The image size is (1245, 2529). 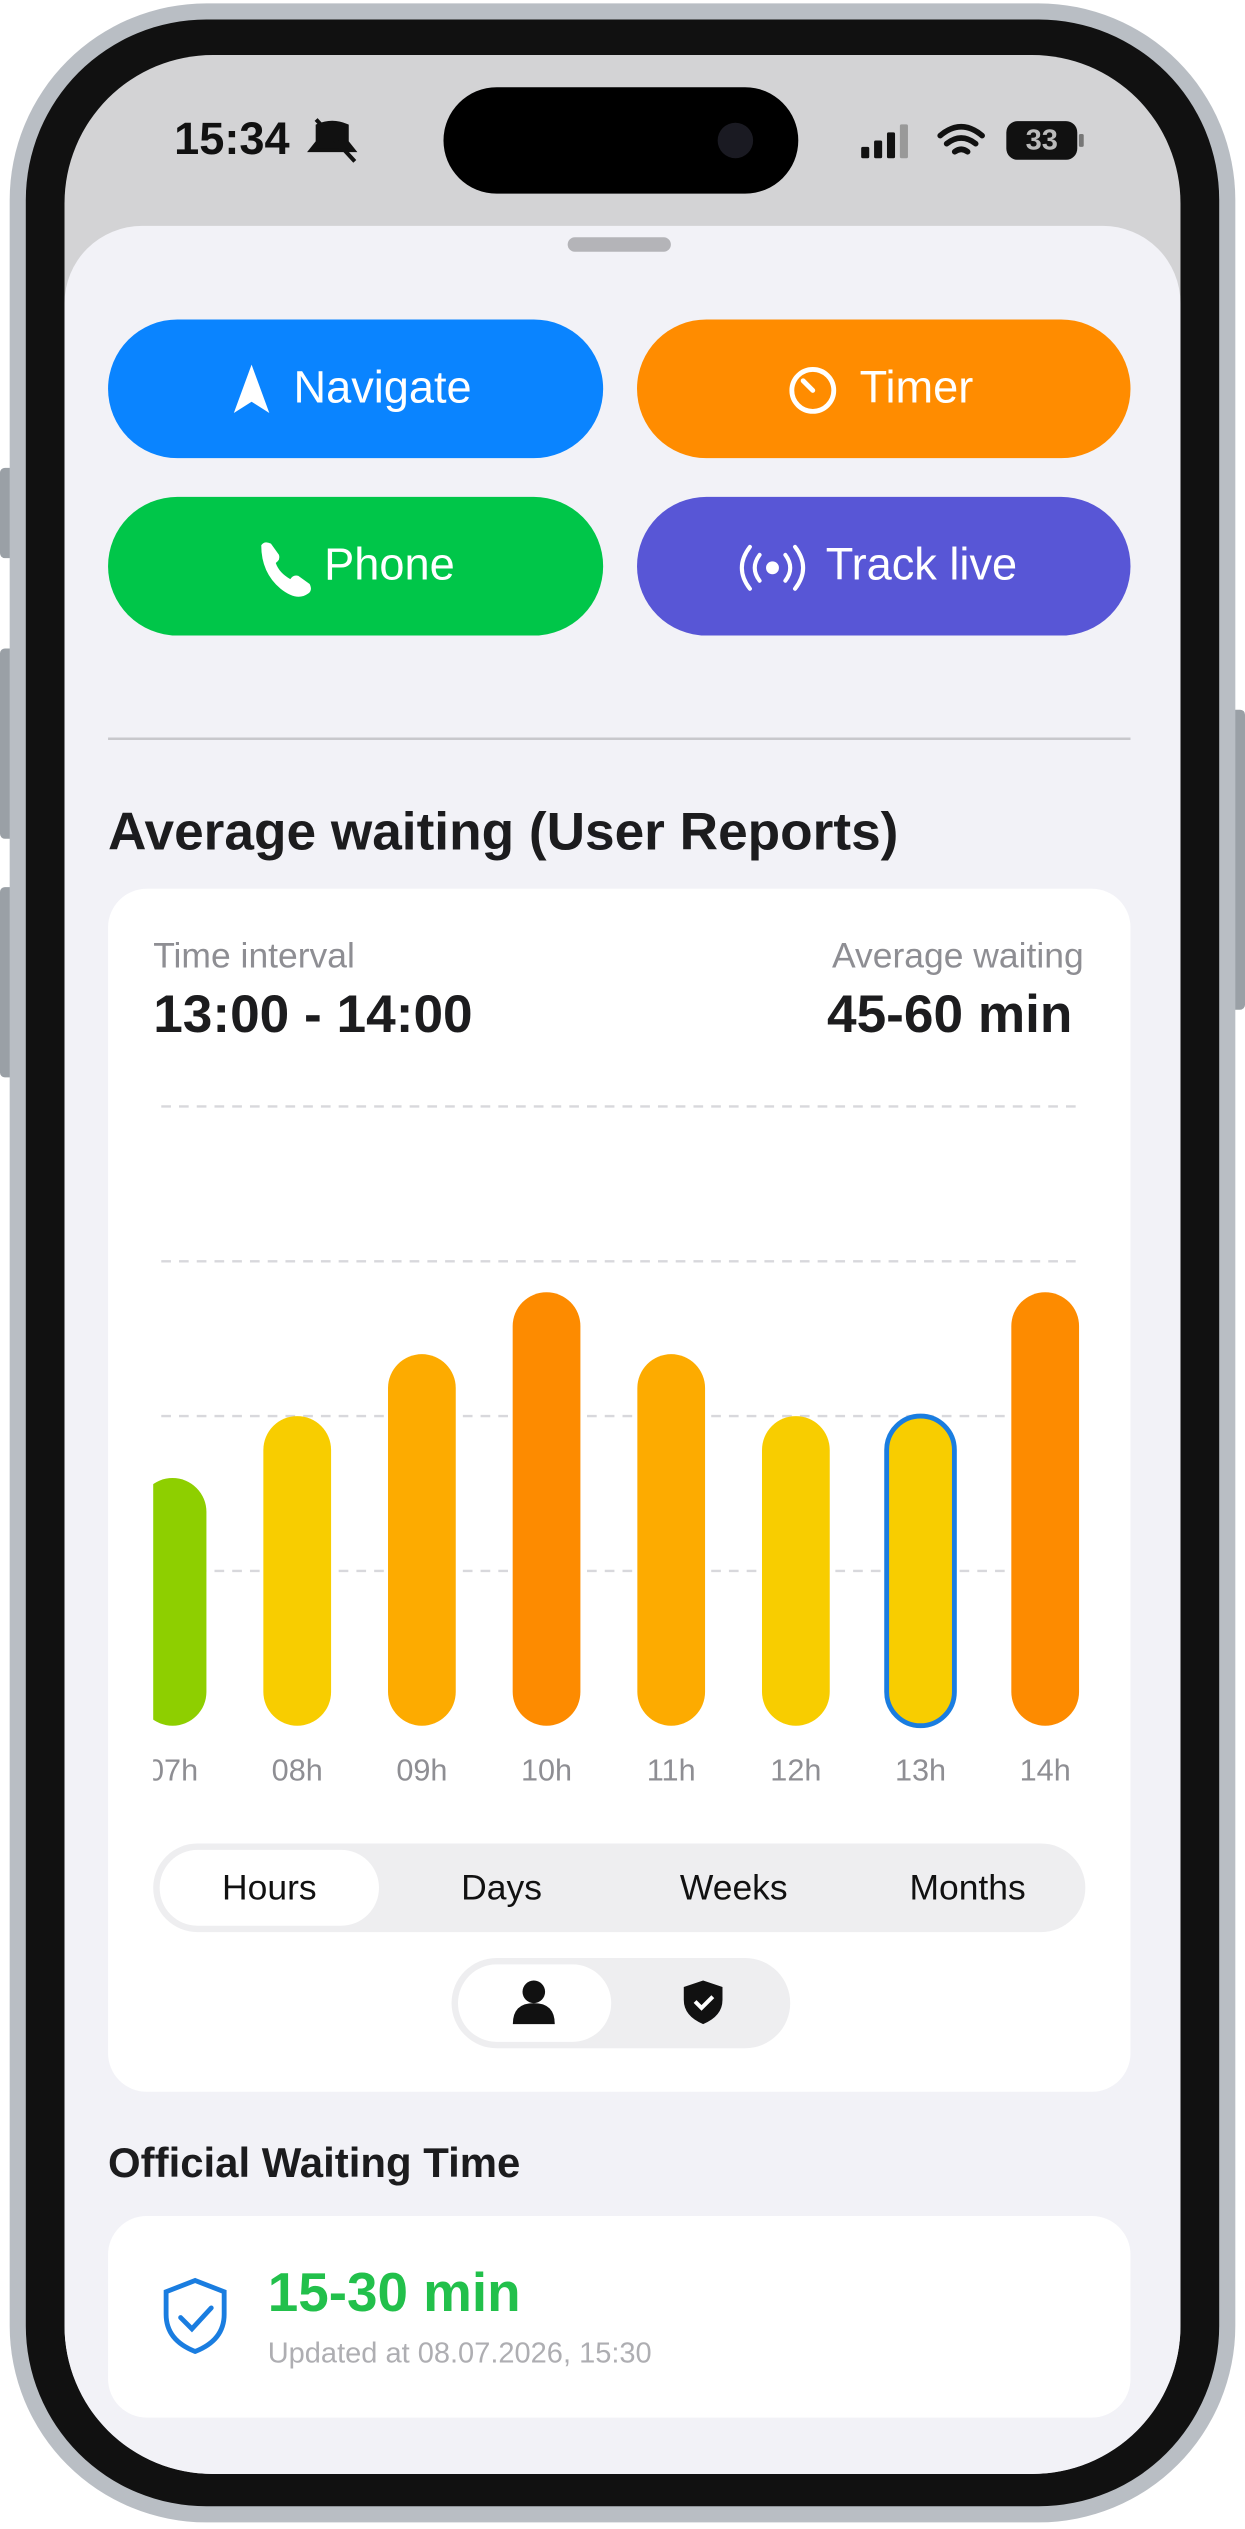 What do you see at coordinates (460, 2353) in the screenshot?
I see `official-updated: Updated at 08.07.2026, 15:30` at bounding box center [460, 2353].